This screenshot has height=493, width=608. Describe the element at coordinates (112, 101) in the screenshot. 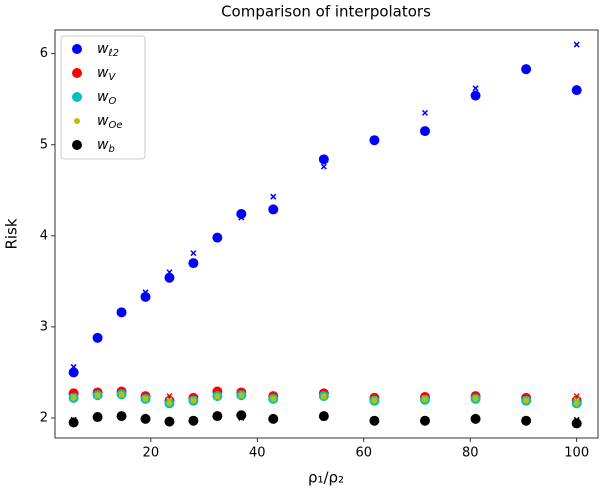

I see `legend-subscript: O` at that location.